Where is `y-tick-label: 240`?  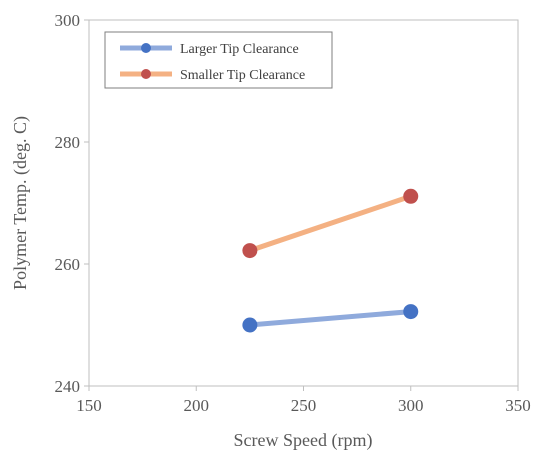
y-tick-label: 240 is located at coordinates (68, 386).